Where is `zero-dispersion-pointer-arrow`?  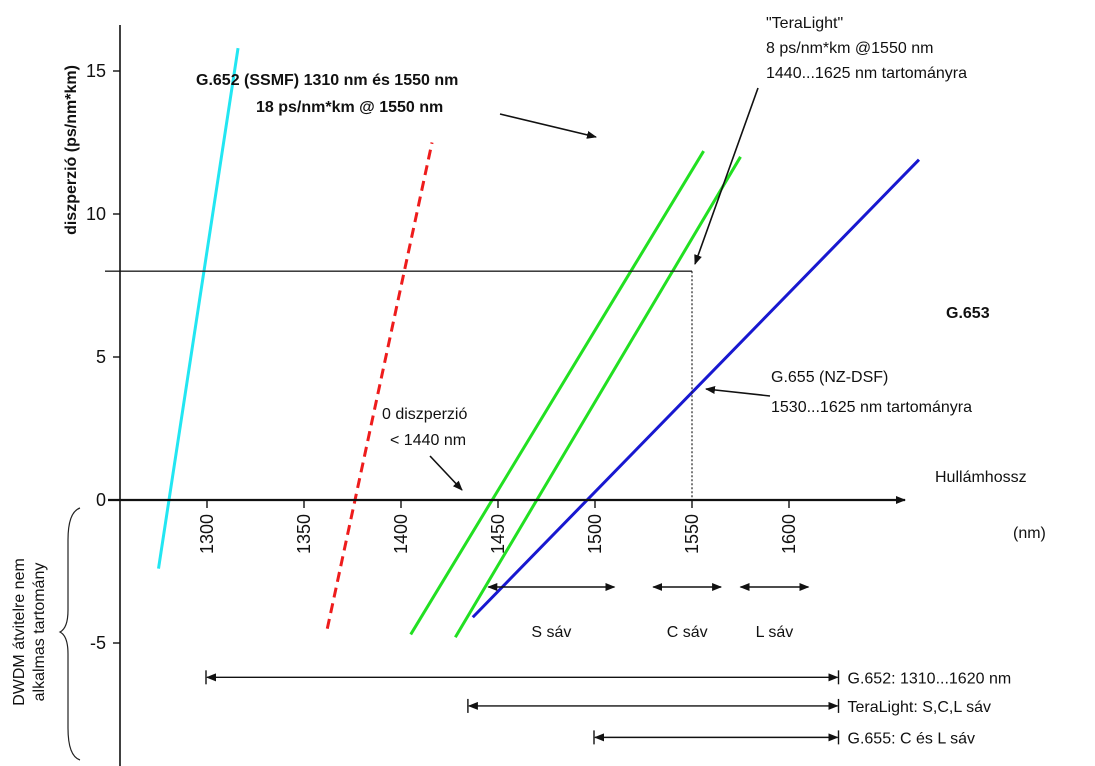 zero-dispersion-pointer-arrow is located at coordinates (446, 473).